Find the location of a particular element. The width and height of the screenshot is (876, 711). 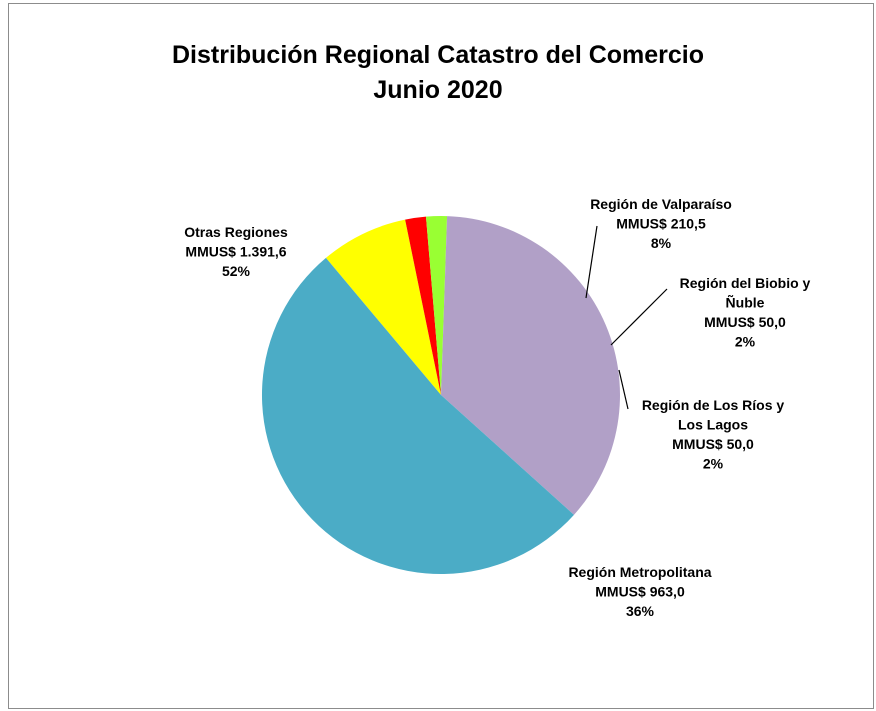

pie-slice-biobio is located at coordinates (423, 305).